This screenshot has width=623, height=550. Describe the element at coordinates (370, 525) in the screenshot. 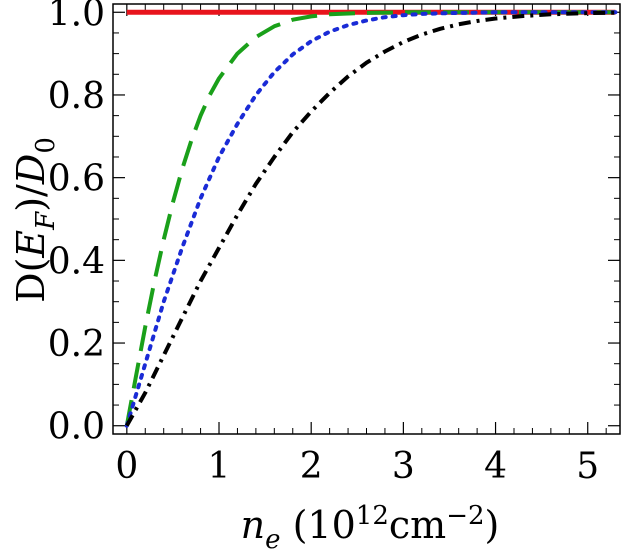

I see `x-axis-label: ne (1012cm−2)` at that location.